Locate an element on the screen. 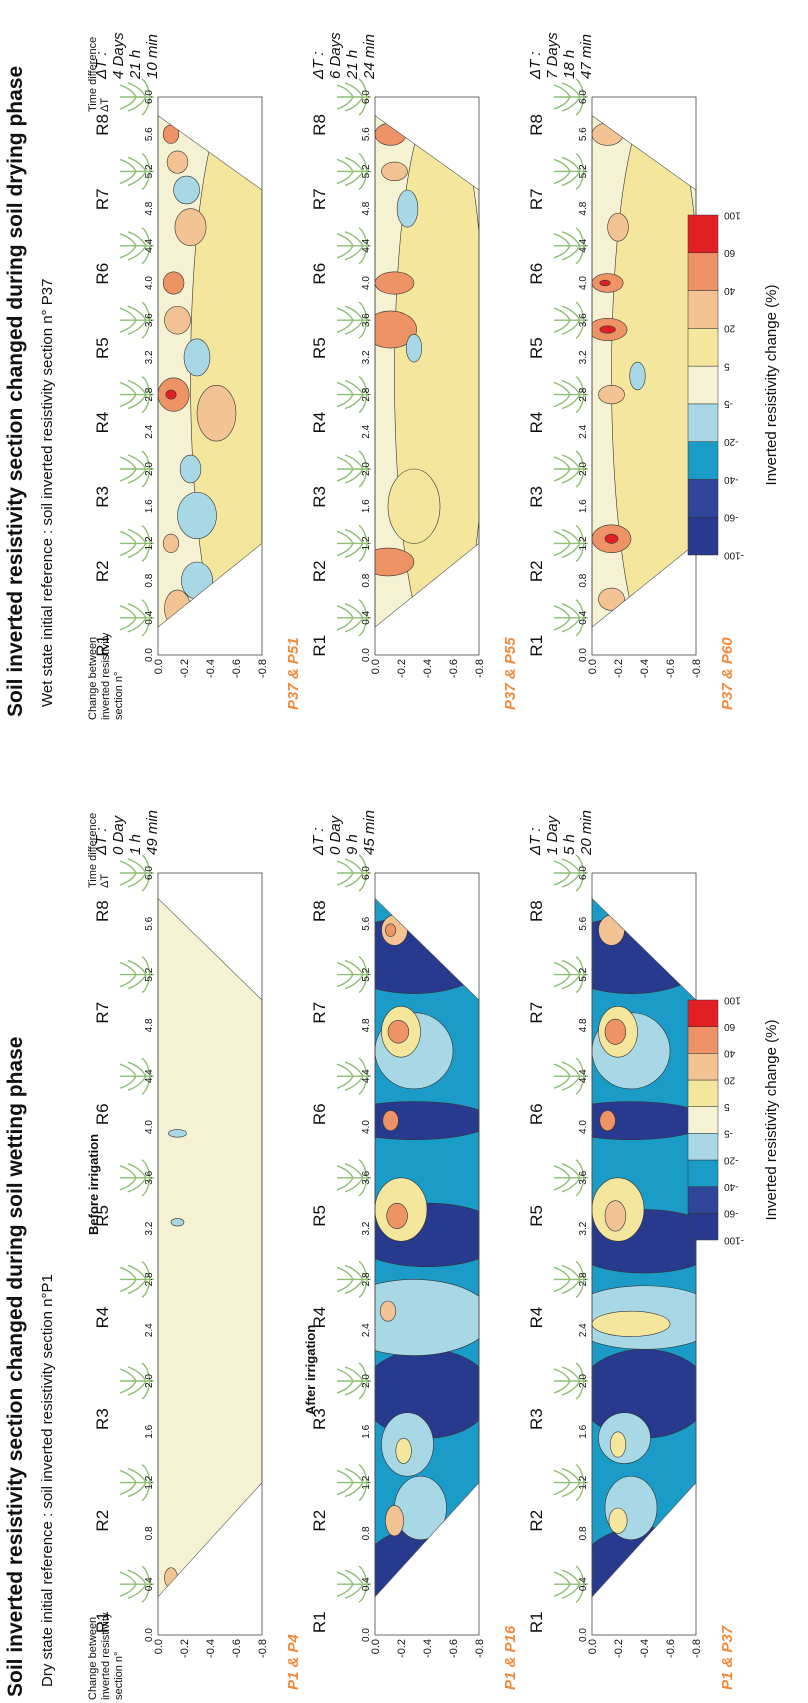 Image resolution: width=808 pixels, height=1703 pixels. pair-label: P1 & P16 is located at coordinates (510, 1657).